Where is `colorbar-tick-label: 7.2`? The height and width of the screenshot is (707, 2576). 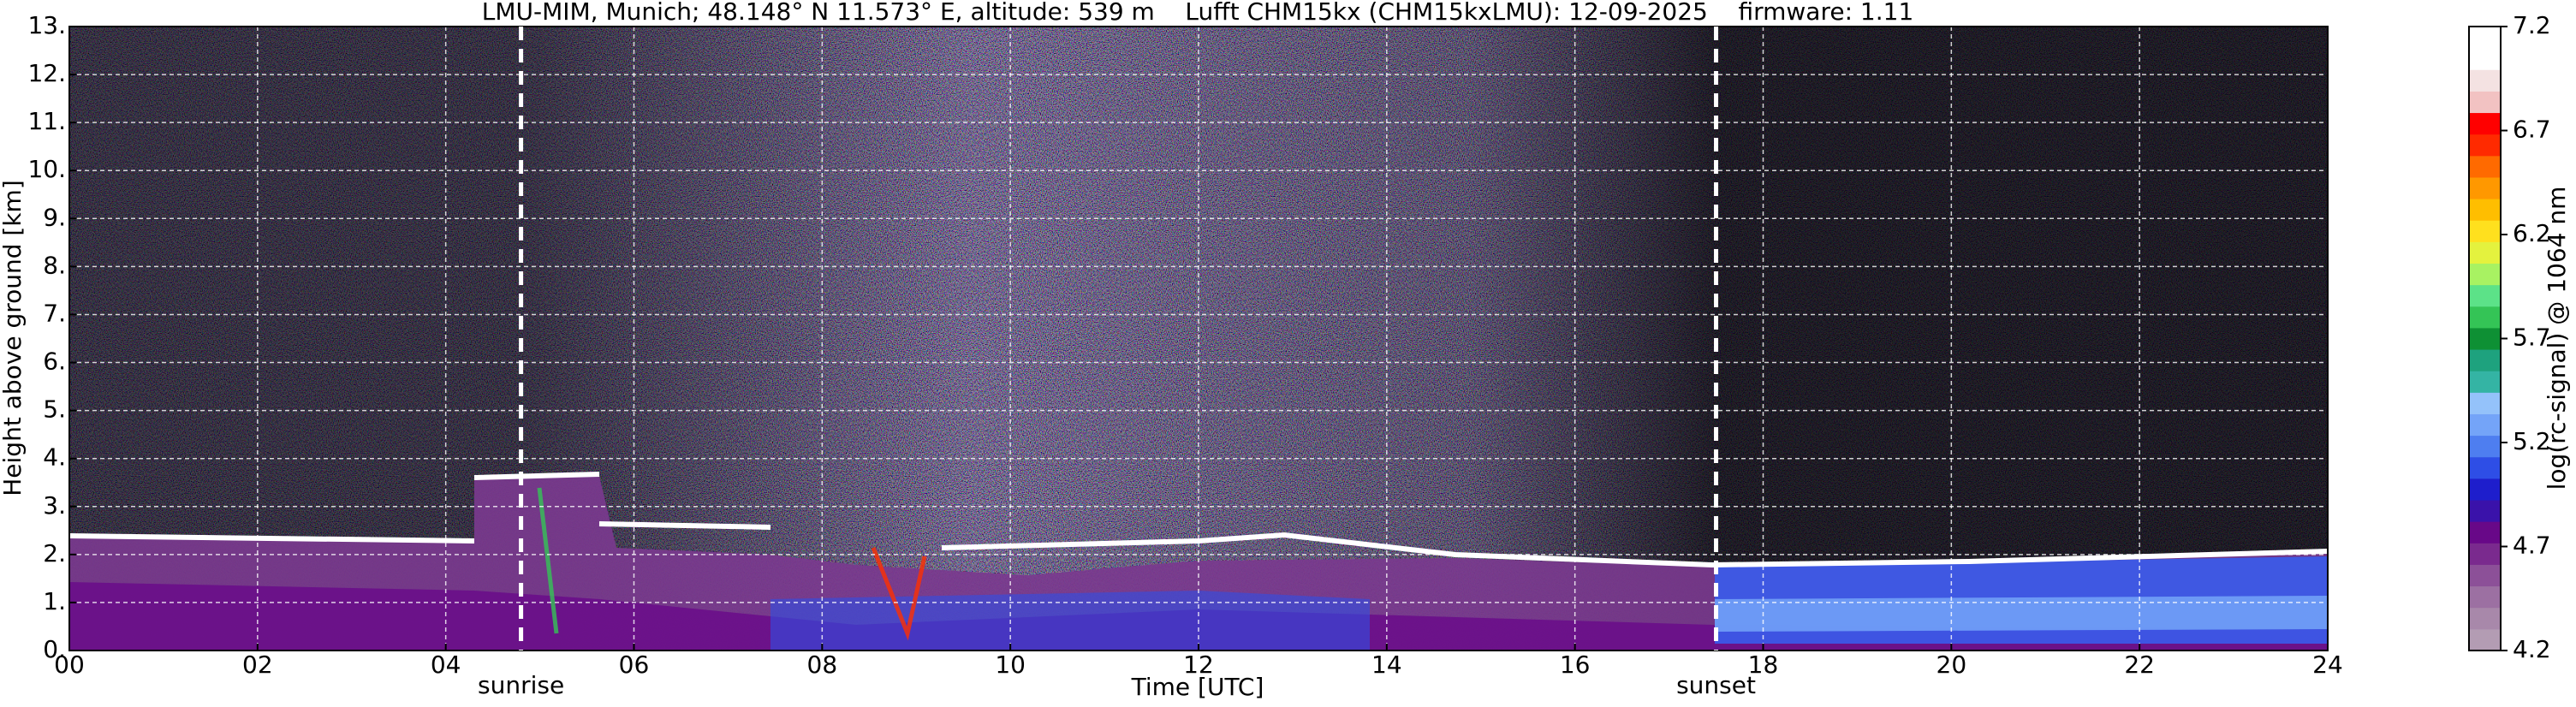
colorbar-tick-label: 7.2 is located at coordinates (2532, 25).